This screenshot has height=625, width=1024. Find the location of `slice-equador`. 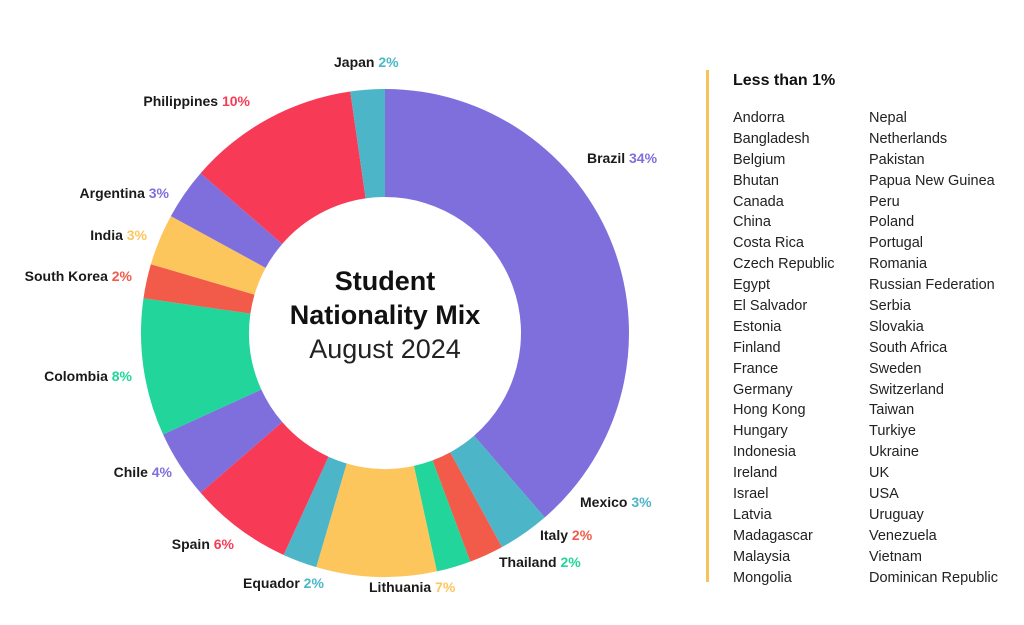

slice-equador is located at coordinates (315, 512).